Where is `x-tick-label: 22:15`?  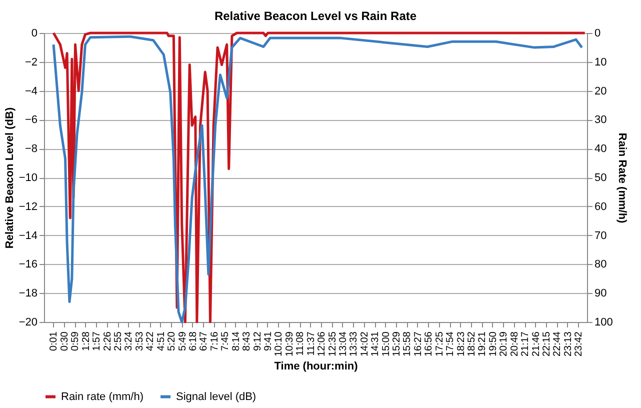
x-tick-label: 22:15 is located at coordinates (547, 344).